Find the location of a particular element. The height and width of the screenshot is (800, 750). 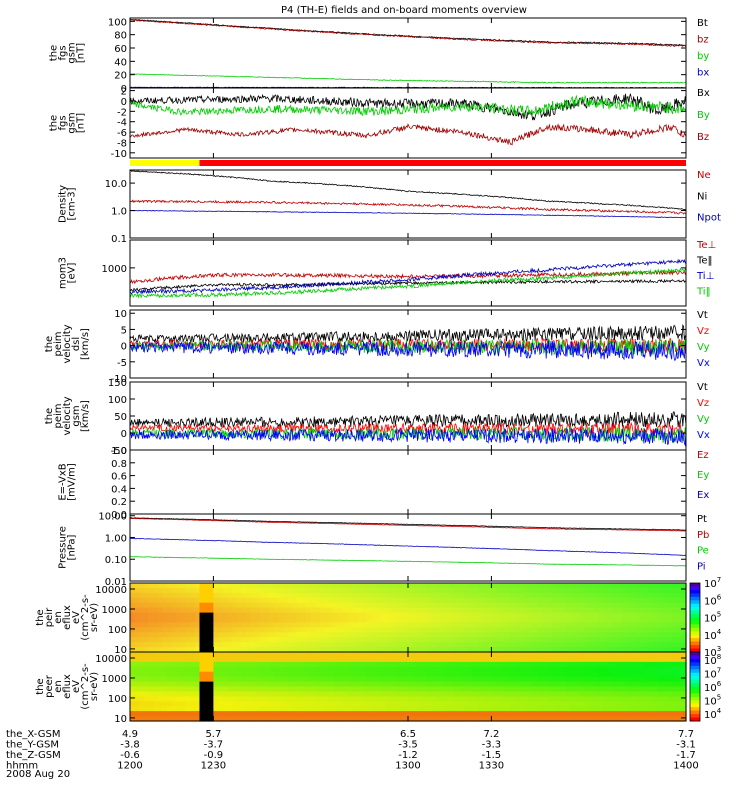

quality-segment is located at coordinates (442, 163).